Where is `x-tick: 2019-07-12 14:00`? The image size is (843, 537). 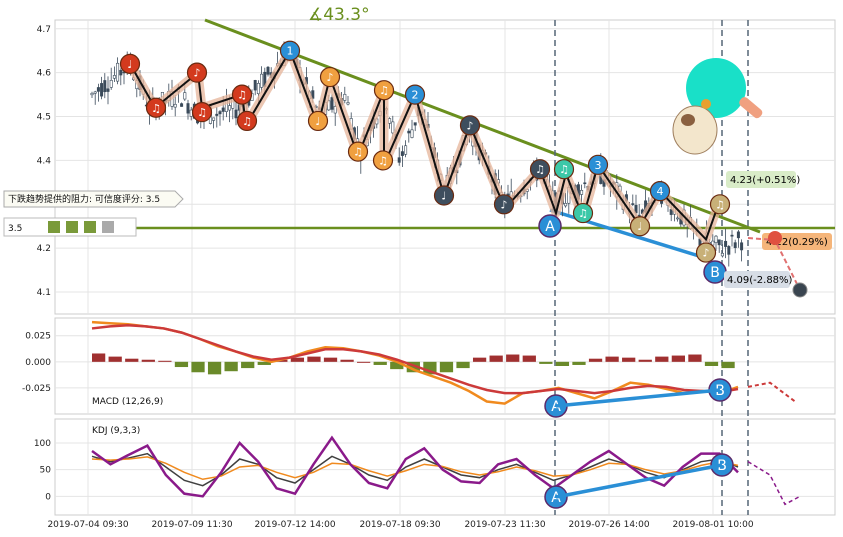 x-tick: 2019-07-12 14:00 is located at coordinates (294, 525).